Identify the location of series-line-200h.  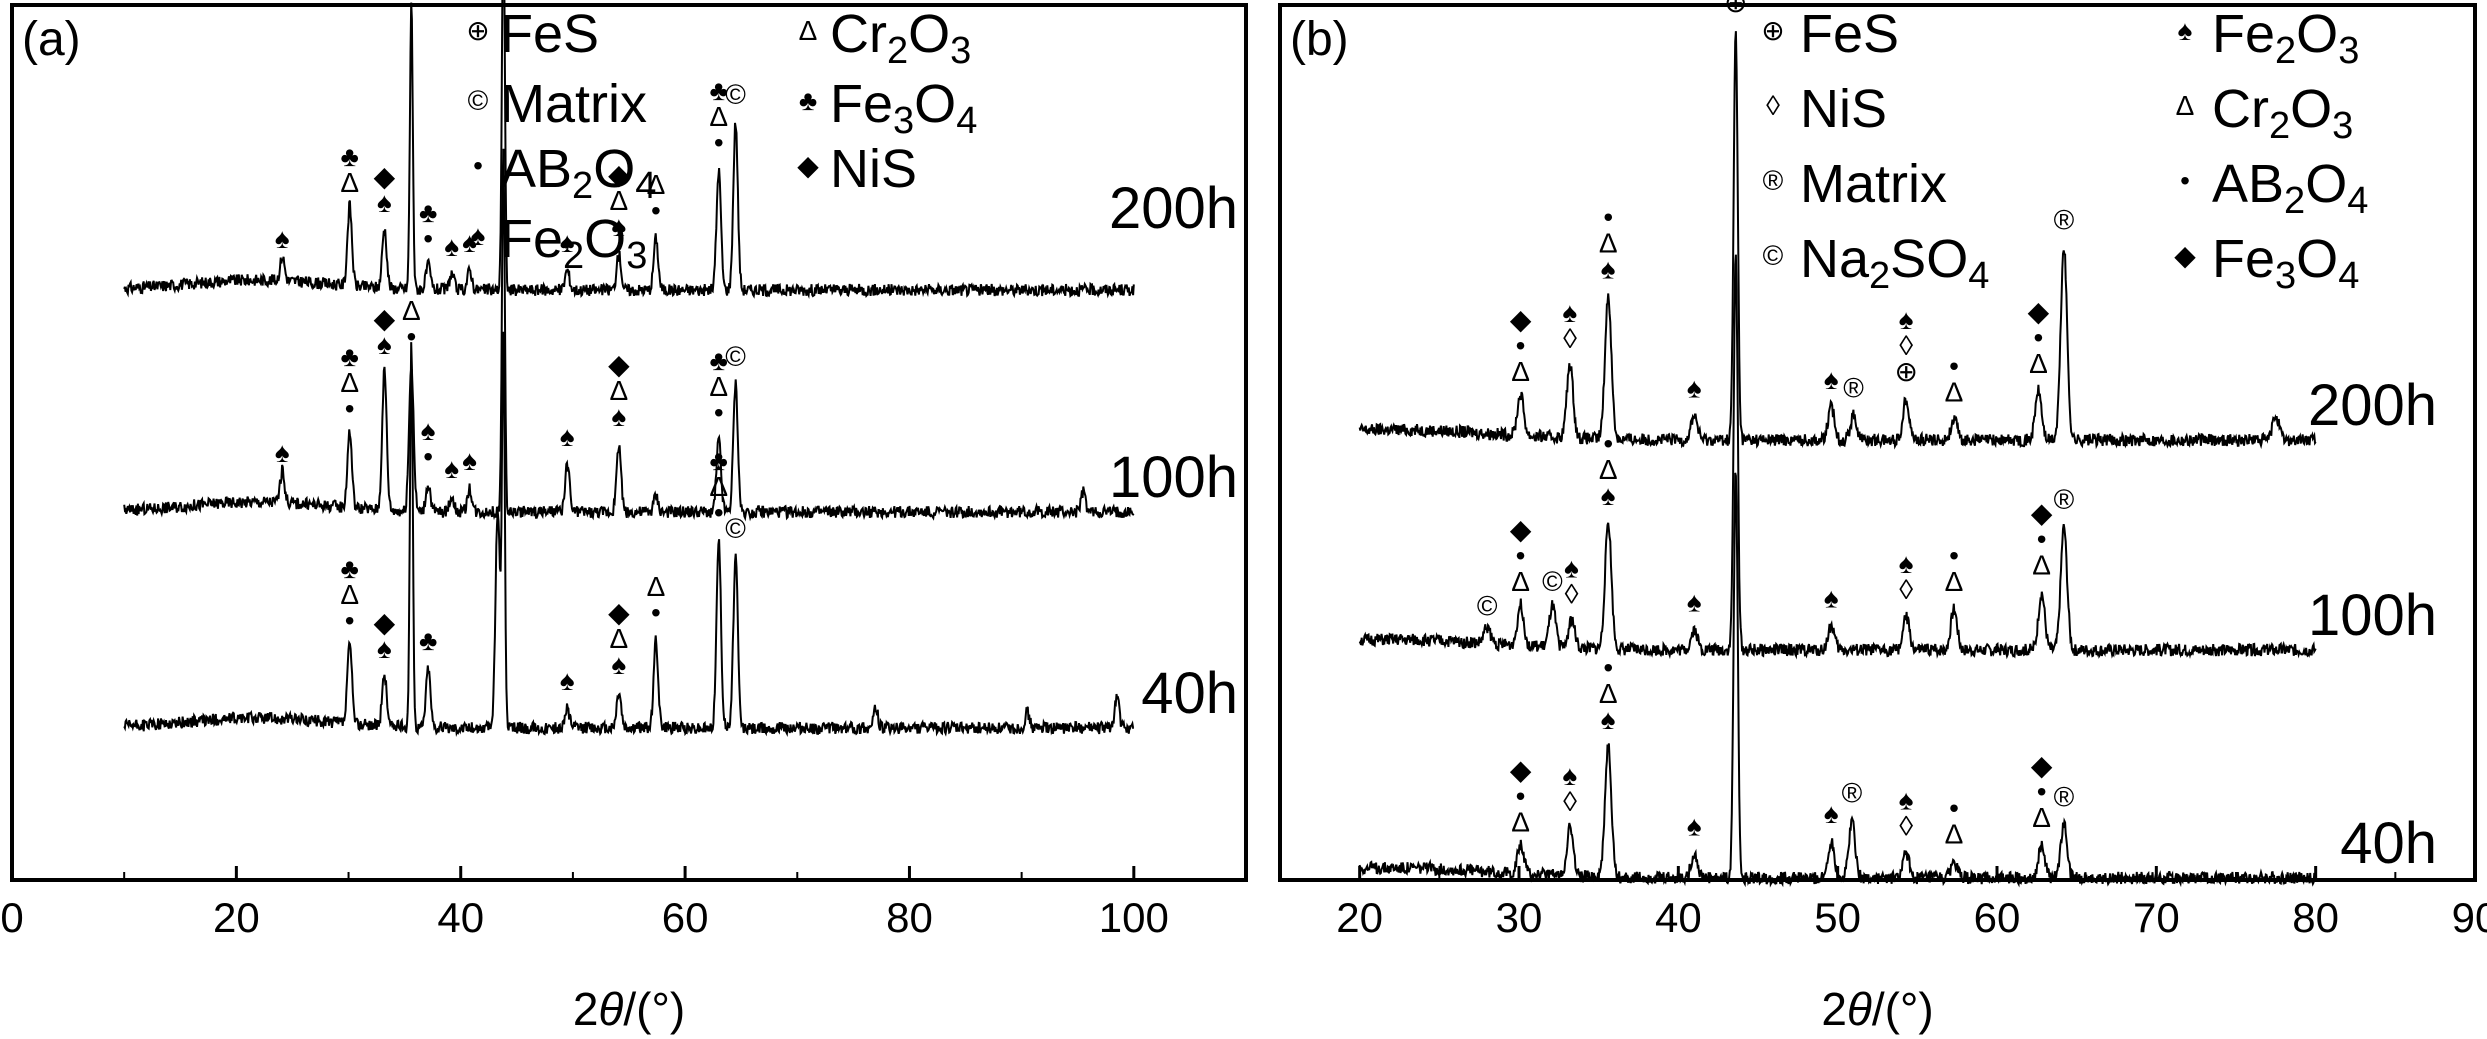
(629, 150).